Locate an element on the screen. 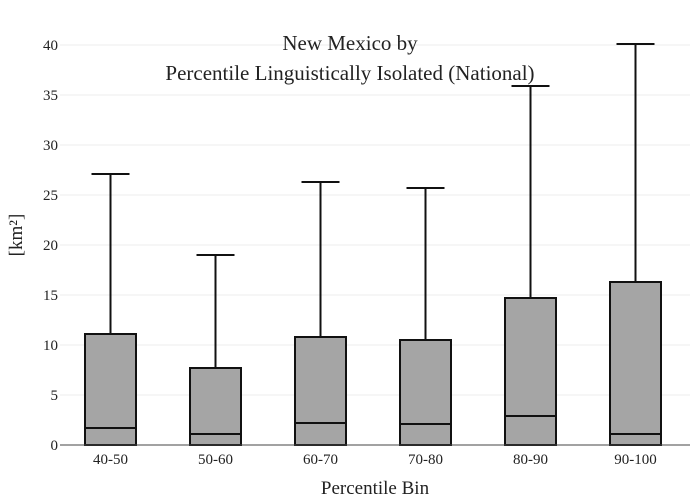 Image resolution: width=700 pixels, height=500 pixels. x-tick-label: 40-50 is located at coordinates (110, 460).